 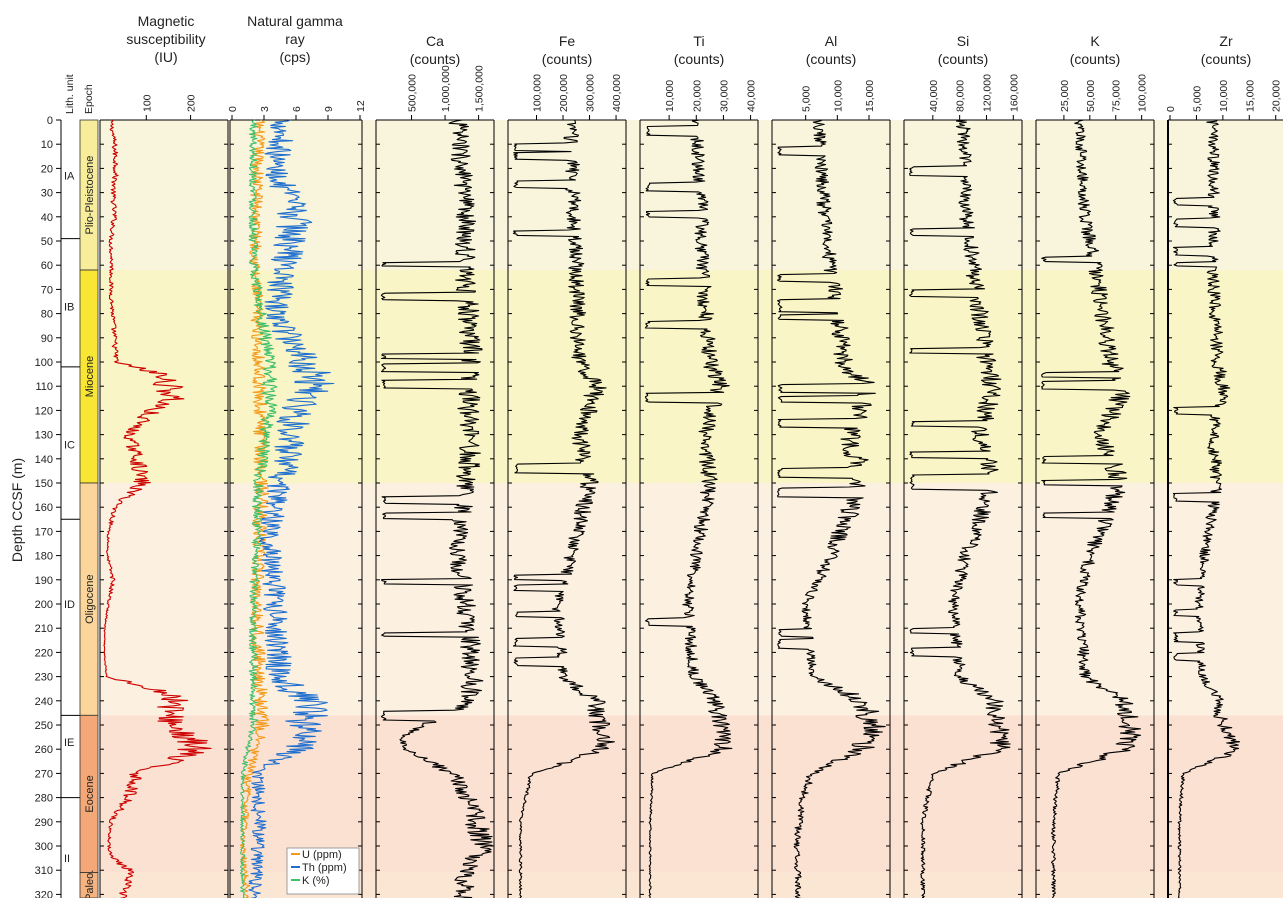 What do you see at coordinates (44, 363) in the screenshot?
I see `depth-tick-label: 100` at bounding box center [44, 363].